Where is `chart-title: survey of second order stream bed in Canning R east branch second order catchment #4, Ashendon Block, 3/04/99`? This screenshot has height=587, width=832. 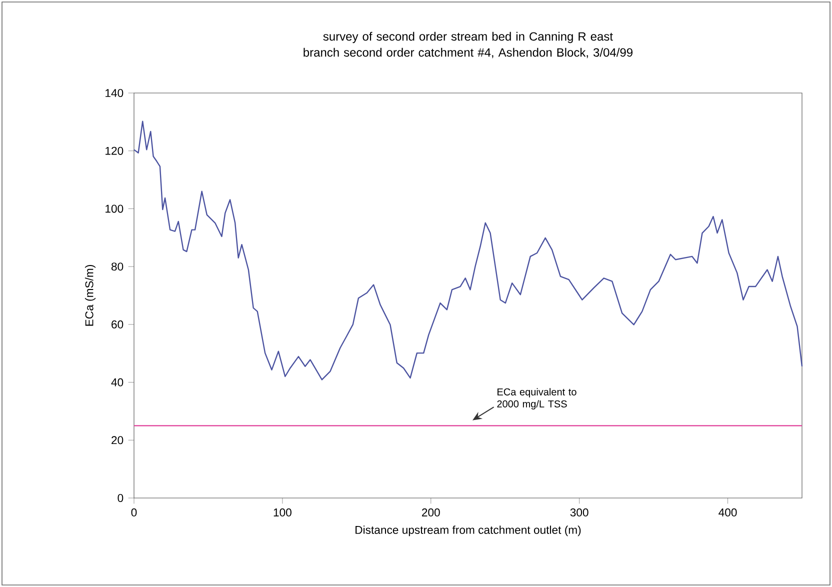 chart-title: survey of second order stream bed in Canning R east branch second order catchment #4, Ashendon Block, 3/04/99 is located at coordinates (468, 45).